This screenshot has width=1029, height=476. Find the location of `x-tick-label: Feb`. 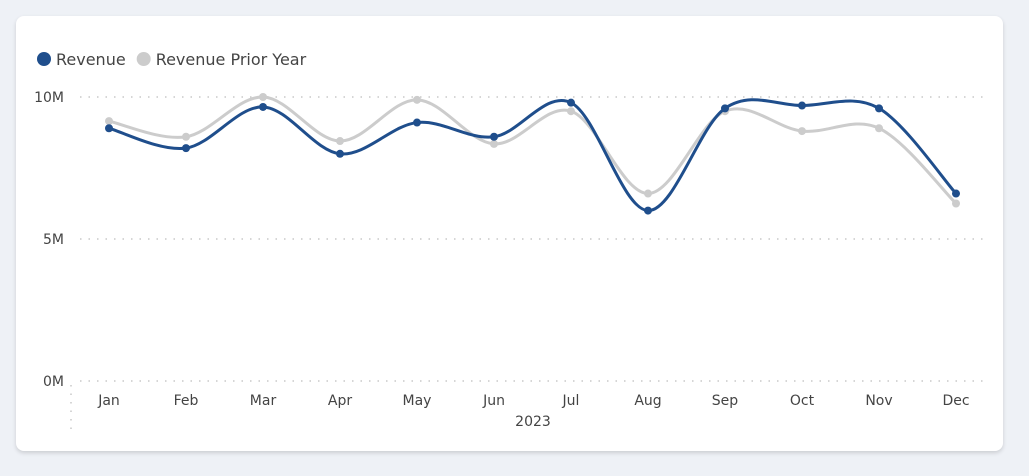

x-tick-label: Feb is located at coordinates (186, 401).